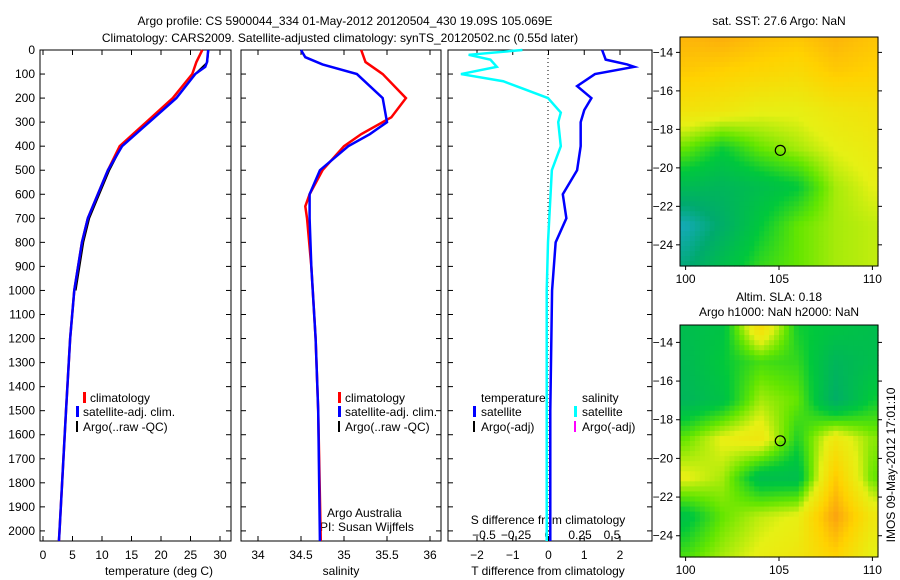  What do you see at coordinates (21, 483) in the screenshot?
I see `temp-ytick-label: 1800` at bounding box center [21, 483].